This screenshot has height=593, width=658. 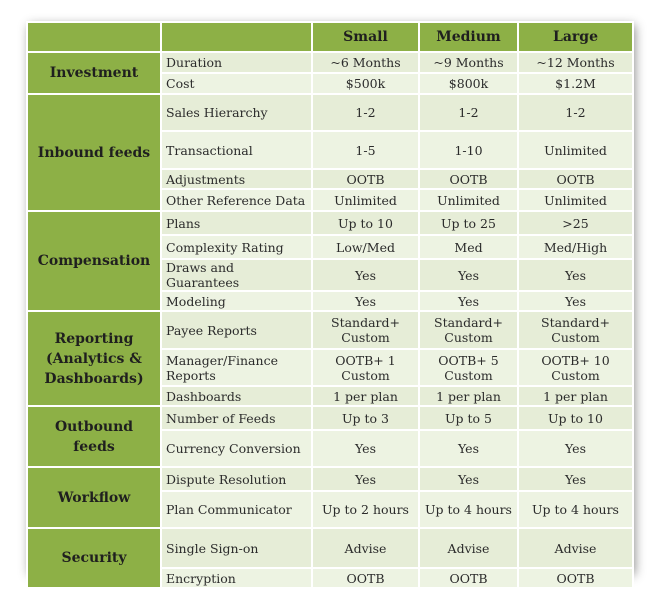 What do you see at coordinates (468, 112) in the screenshot?
I see `cell-medium: 1-2` at bounding box center [468, 112].